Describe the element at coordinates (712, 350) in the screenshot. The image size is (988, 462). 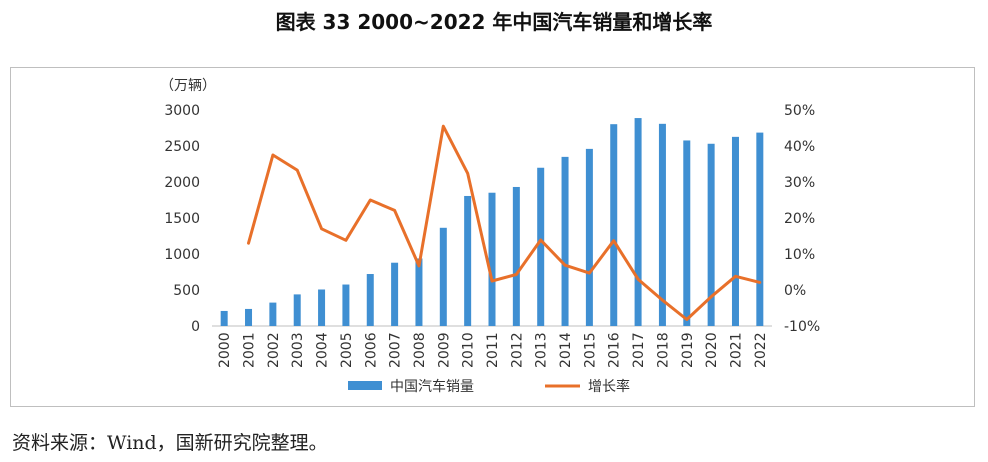
I see `x-tick-label: 2020` at that location.